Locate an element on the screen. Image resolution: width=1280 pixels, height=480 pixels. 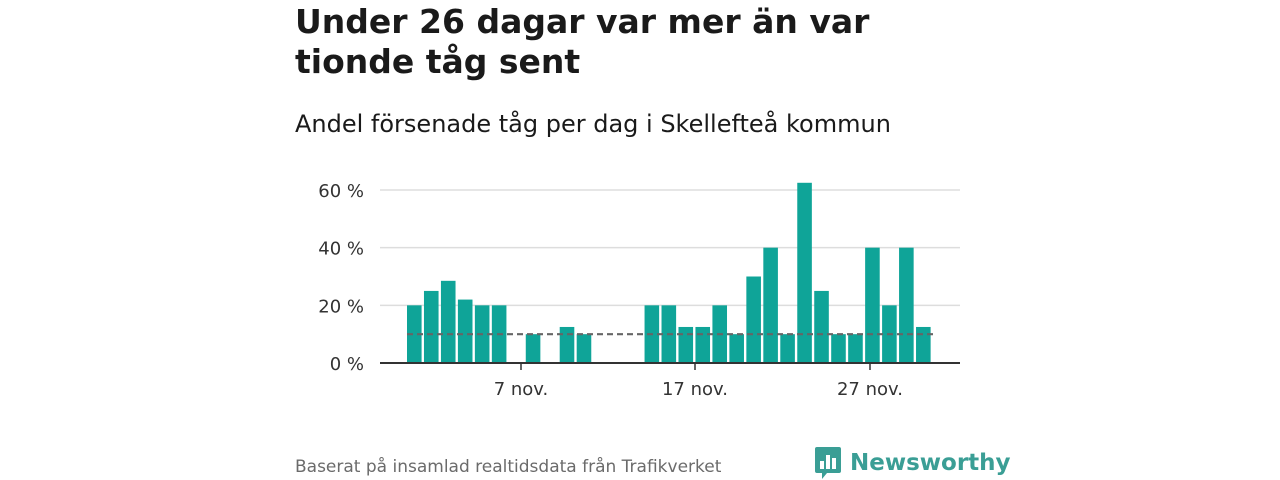
y-tick-label: 60 % is located at coordinates (341, 191).